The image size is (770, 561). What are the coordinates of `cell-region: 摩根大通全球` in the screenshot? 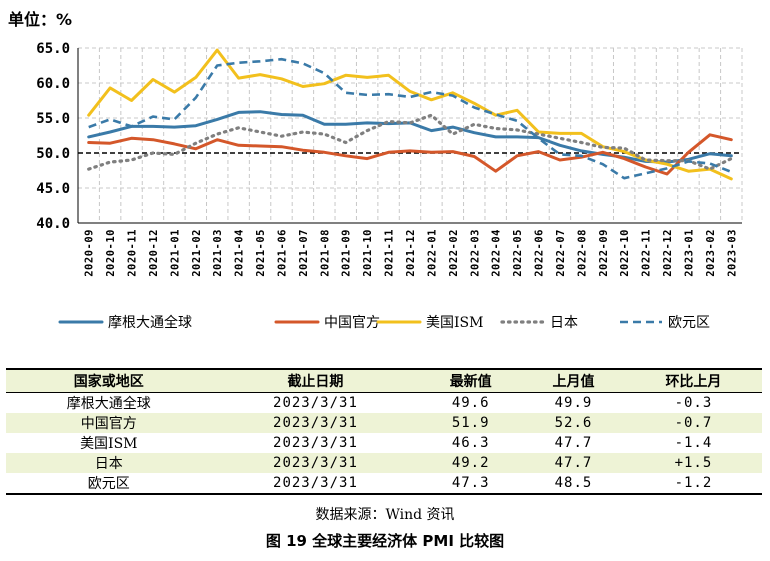 It's located at (108, 404).